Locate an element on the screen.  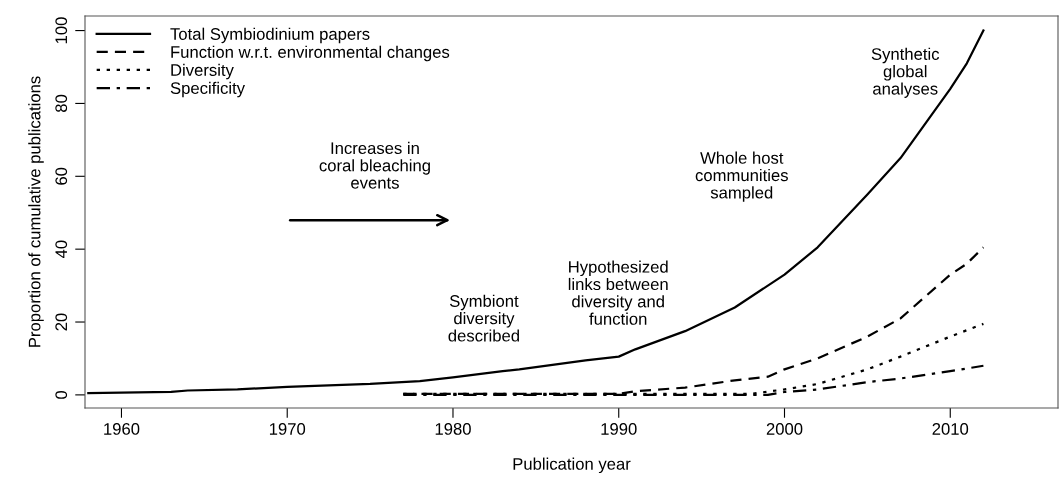
y-tick-label: 20 is located at coordinates (61, 322).